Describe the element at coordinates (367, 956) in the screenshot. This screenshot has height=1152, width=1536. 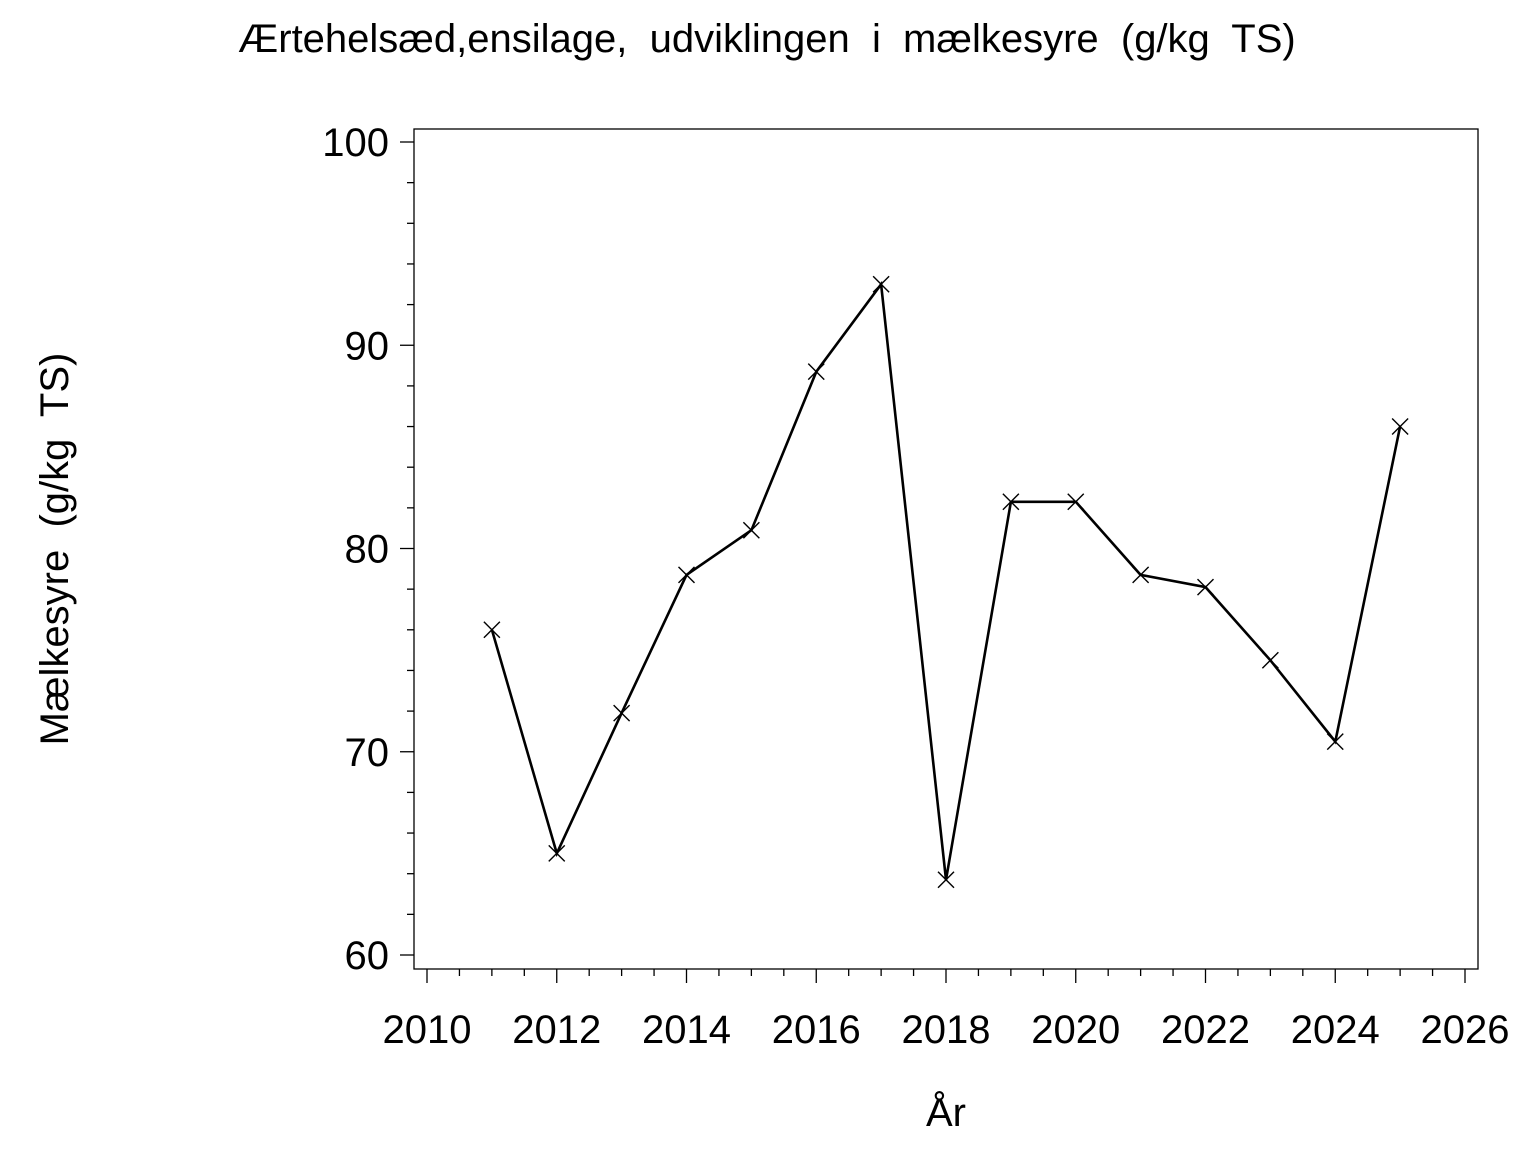
I see `y-tick-label: 60` at that location.